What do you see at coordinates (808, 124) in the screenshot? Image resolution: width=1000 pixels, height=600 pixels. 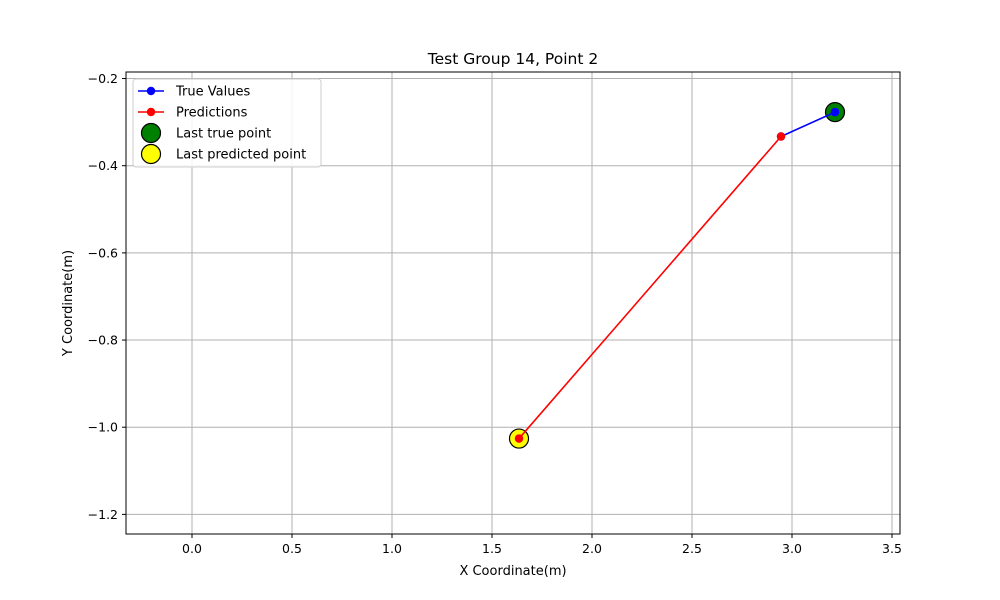 I see `true-values-line` at bounding box center [808, 124].